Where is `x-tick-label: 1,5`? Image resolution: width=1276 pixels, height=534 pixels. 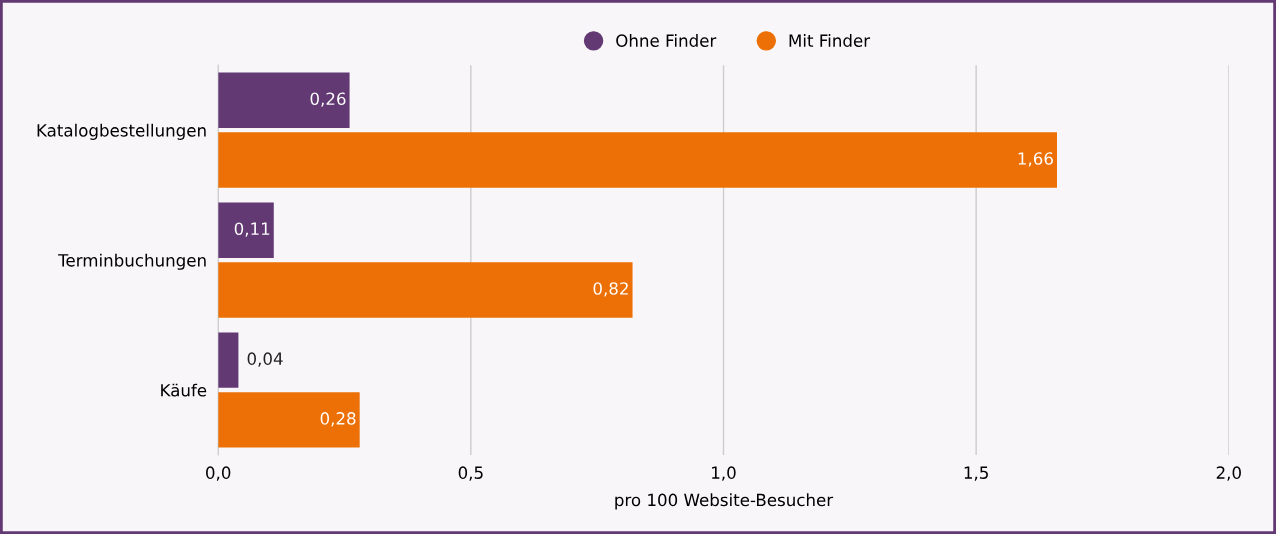
x-tick-label: 1,5 is located at coordinates (976, 473).